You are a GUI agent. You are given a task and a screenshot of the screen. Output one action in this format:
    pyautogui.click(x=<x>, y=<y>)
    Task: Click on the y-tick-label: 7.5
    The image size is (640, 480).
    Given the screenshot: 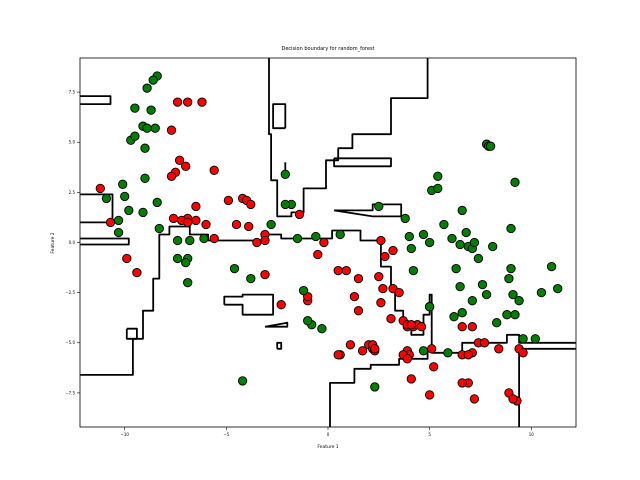 What is the action you would take?
    pyautogui.click(x=72, y=91)
    